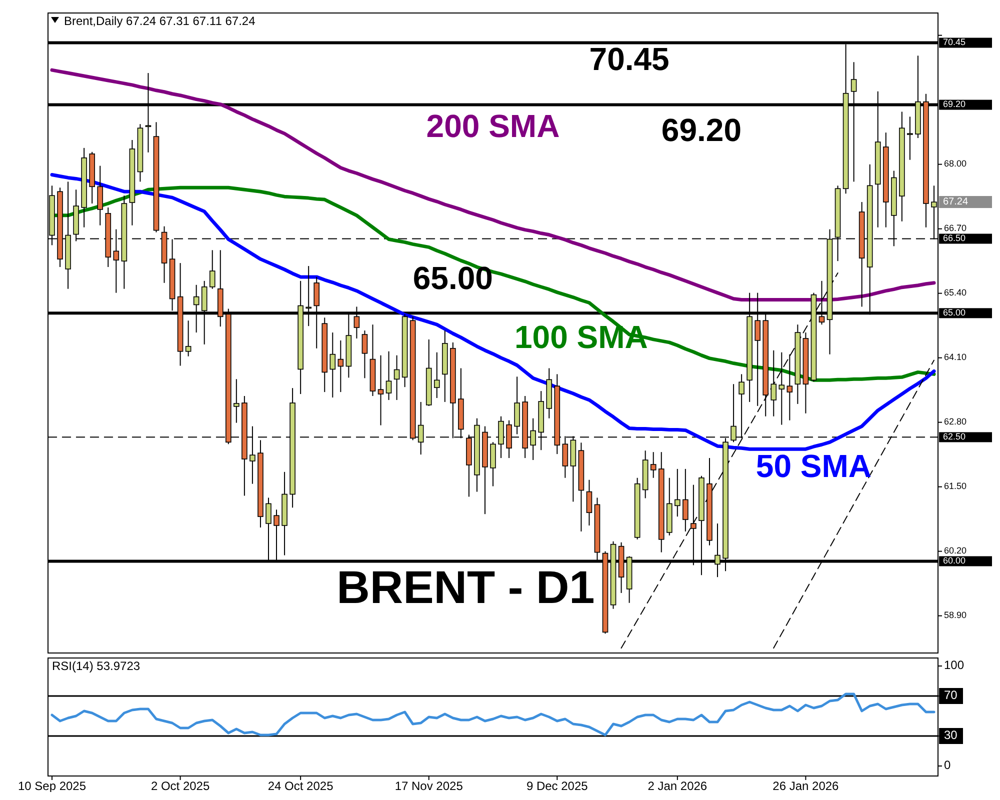 The width and height of the screenshot is (1000, 800). What do you see at coordinates (465, 587) in the screenshot?
I see `annotation: BRENT - D1` at bounding box center [465, 587].